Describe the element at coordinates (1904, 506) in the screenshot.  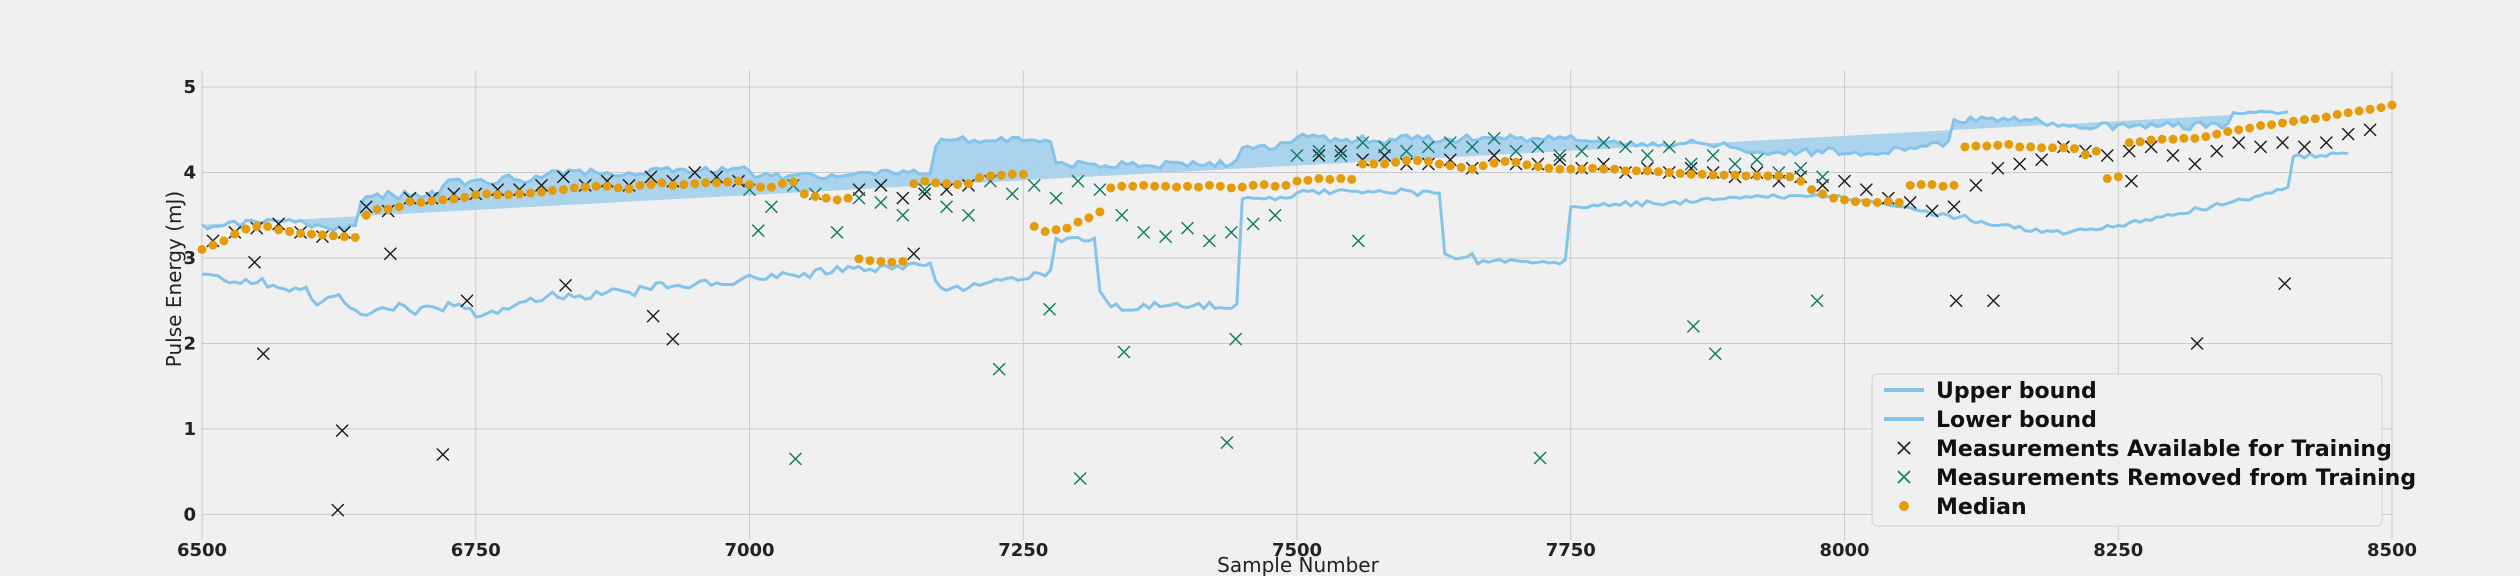
I see `legend-median-swatch` at that location.